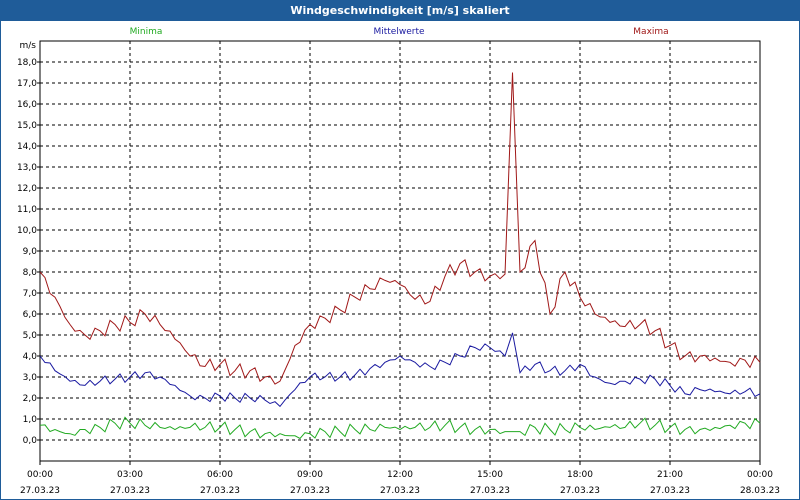  What do you see at coordinates (27, 231) in the screenshot?
I see `y-tick-label: 10,0` at bounding box center [27, 231].